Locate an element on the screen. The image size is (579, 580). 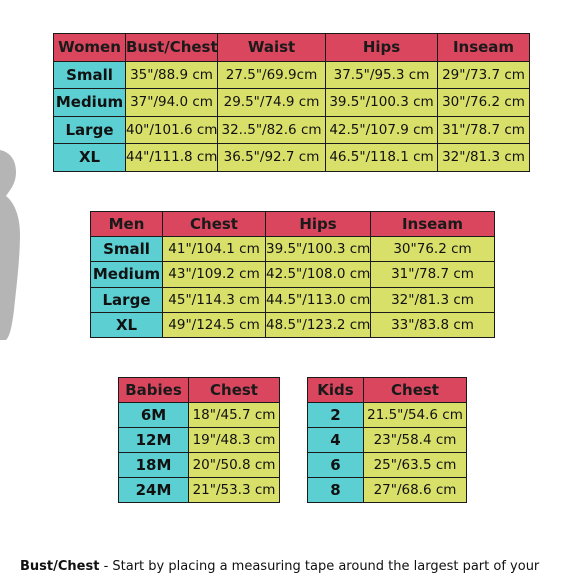
table-cell: 19"/48.3 cm is located at coordinates (234, 440).